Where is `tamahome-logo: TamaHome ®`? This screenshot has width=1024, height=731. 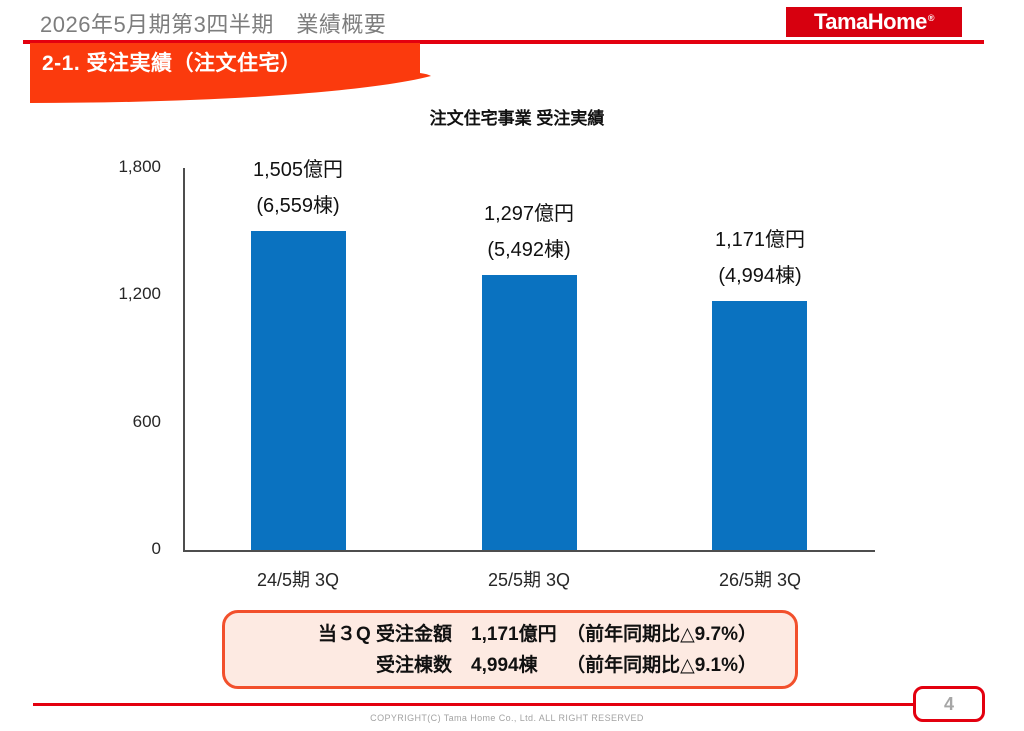 tamahome-logo: TamaHome ® is located at coordinates (874, 22).